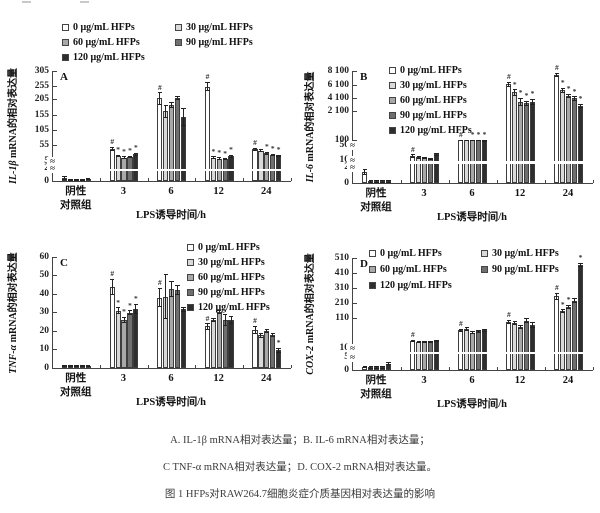 The height and width of the screenshot is (513, 600). What do you see at coordinates (338, 97) in the screenshot?
I see `y-axis-tick-label: 4 100` at bounding box center [338, 97].